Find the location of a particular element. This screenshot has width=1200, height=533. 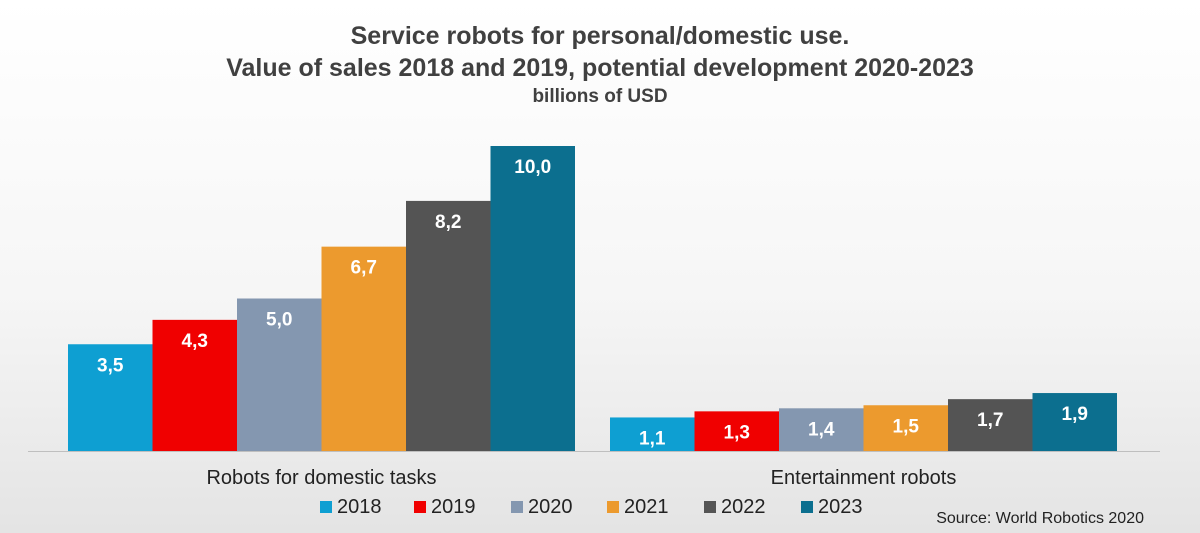

bar-value-label: 5,0 is located at coordinates (279, 320).